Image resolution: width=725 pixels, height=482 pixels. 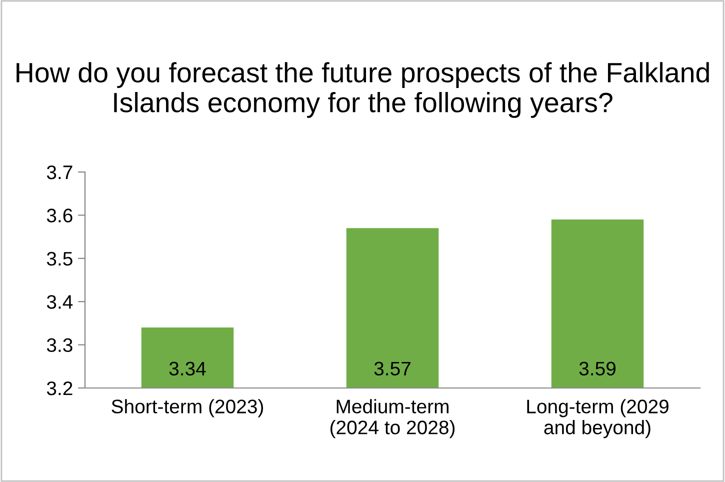 I want to click on x-tick-label: Short-term (2023), so click(x=188, y=408).